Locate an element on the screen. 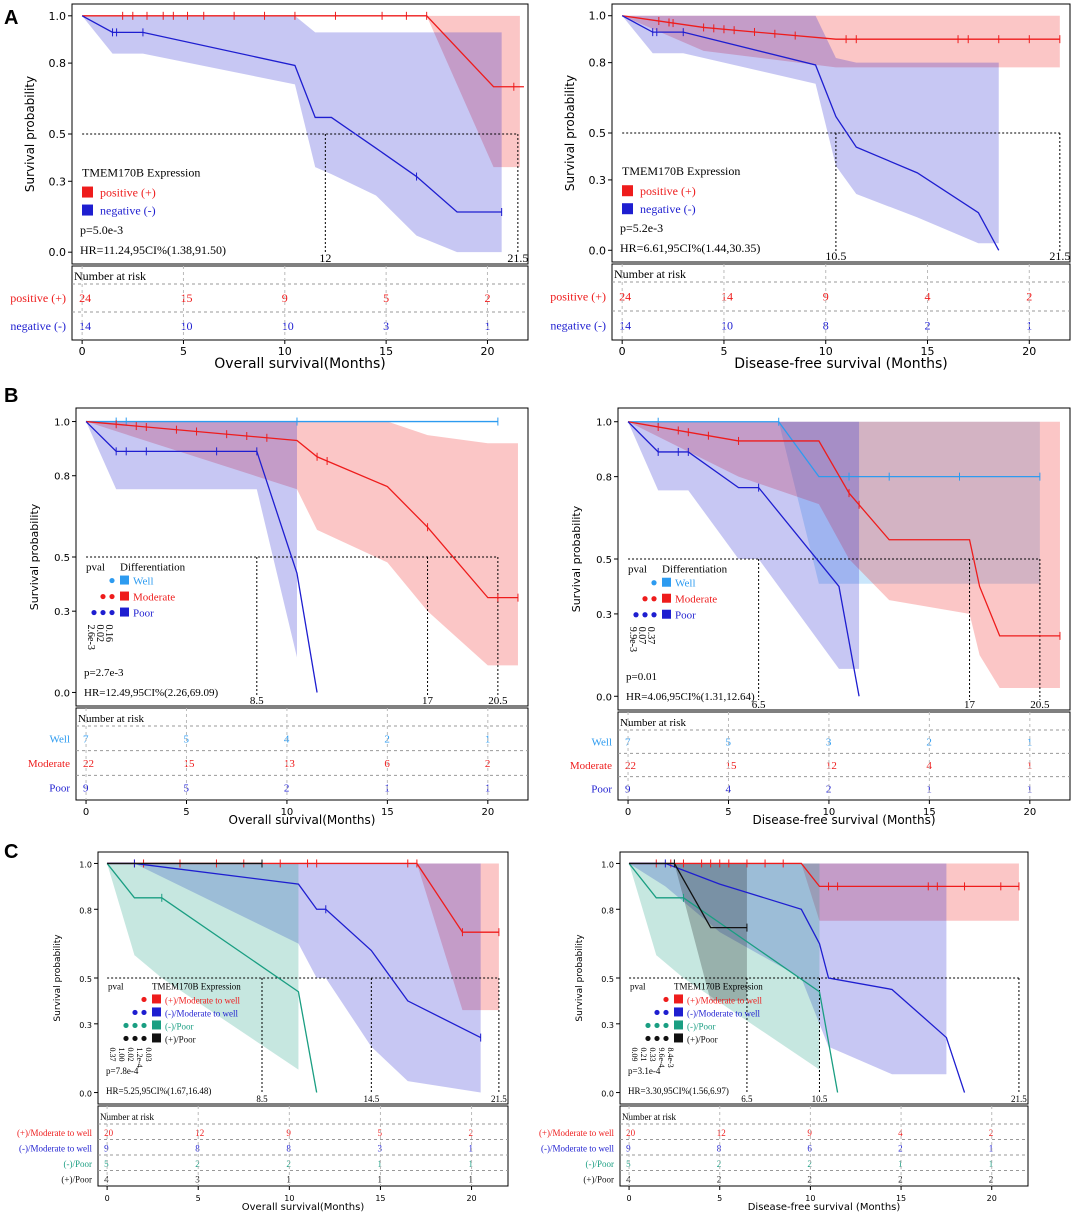  risk-table-frame is located at coordinates (844, 756).